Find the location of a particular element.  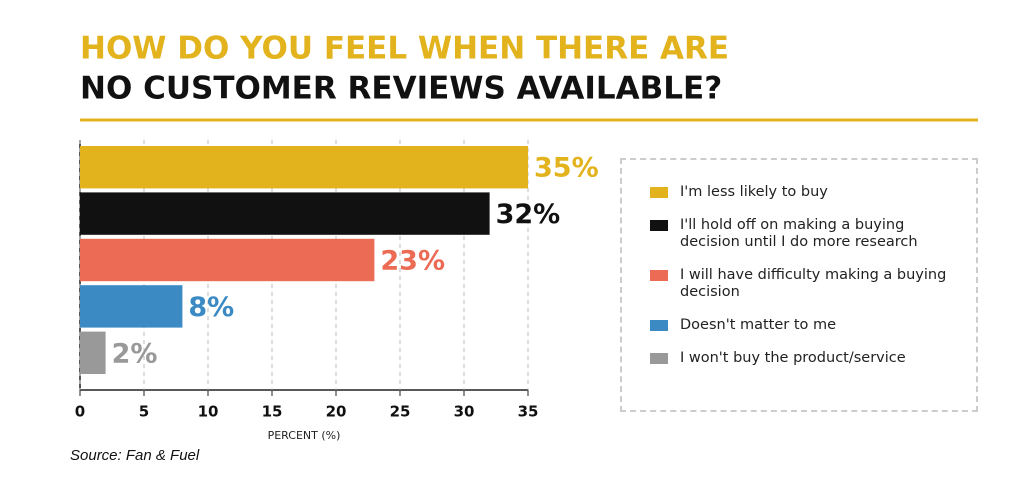

legend-label: Doesn't matter to me is located at coordinates (758, 325).